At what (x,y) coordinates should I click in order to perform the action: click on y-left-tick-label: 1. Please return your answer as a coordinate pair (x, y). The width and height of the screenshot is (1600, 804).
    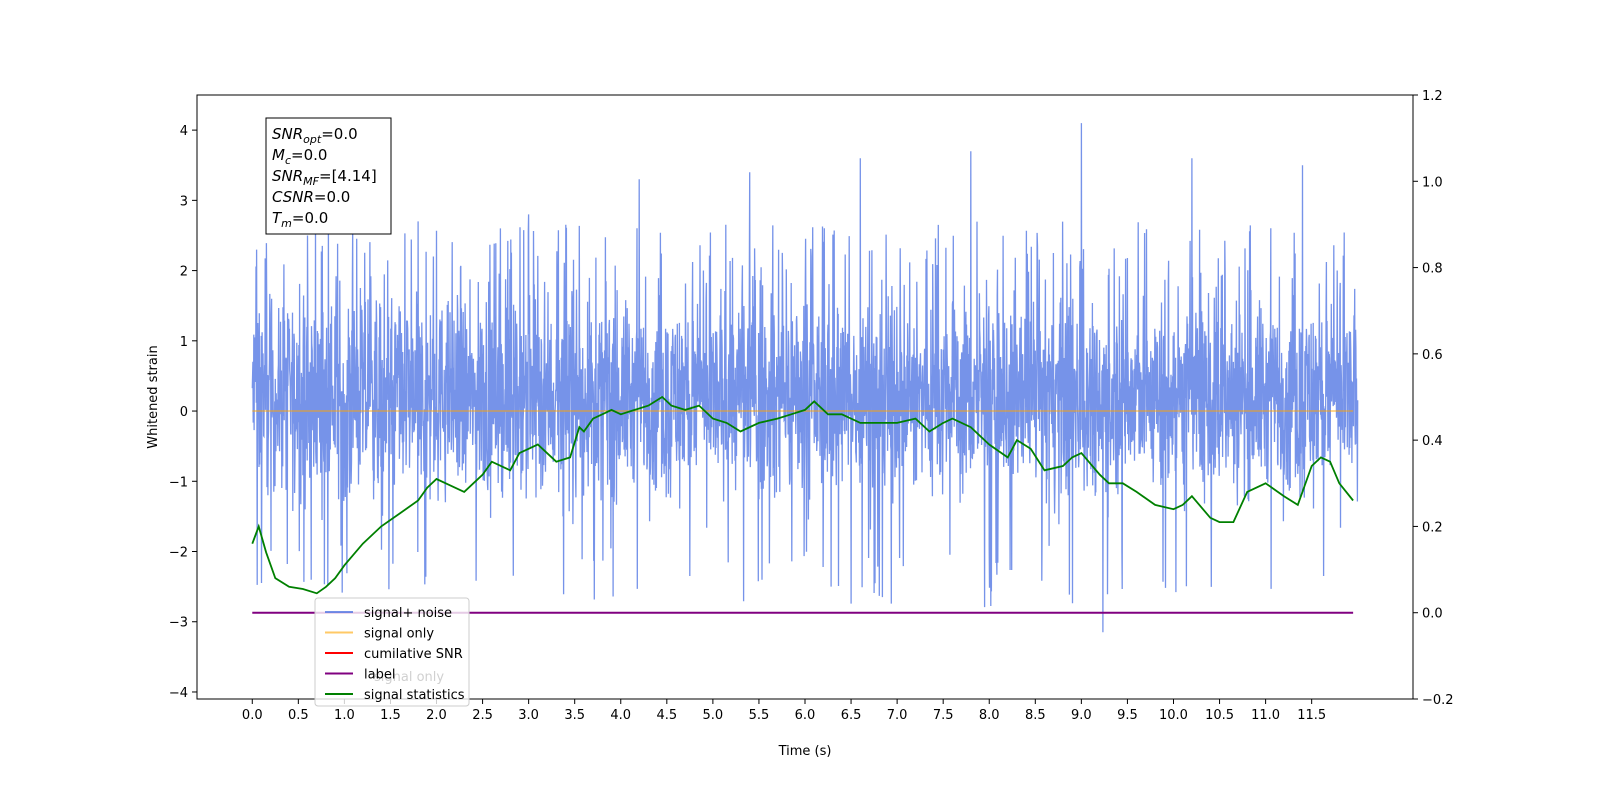
    Looking at the image, I should click on (184, 342).